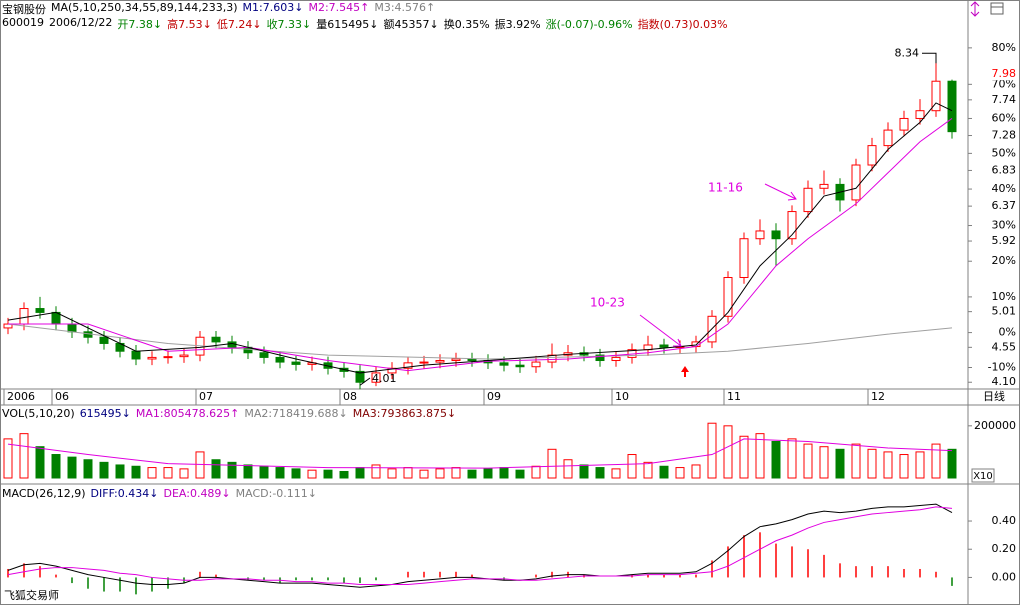 The width and height of the screenshot is (1020, 605). What do you see at coordinates (660, 330) in the screenshot?
I see `annotation-arrow` at bounding box center [660, 330].